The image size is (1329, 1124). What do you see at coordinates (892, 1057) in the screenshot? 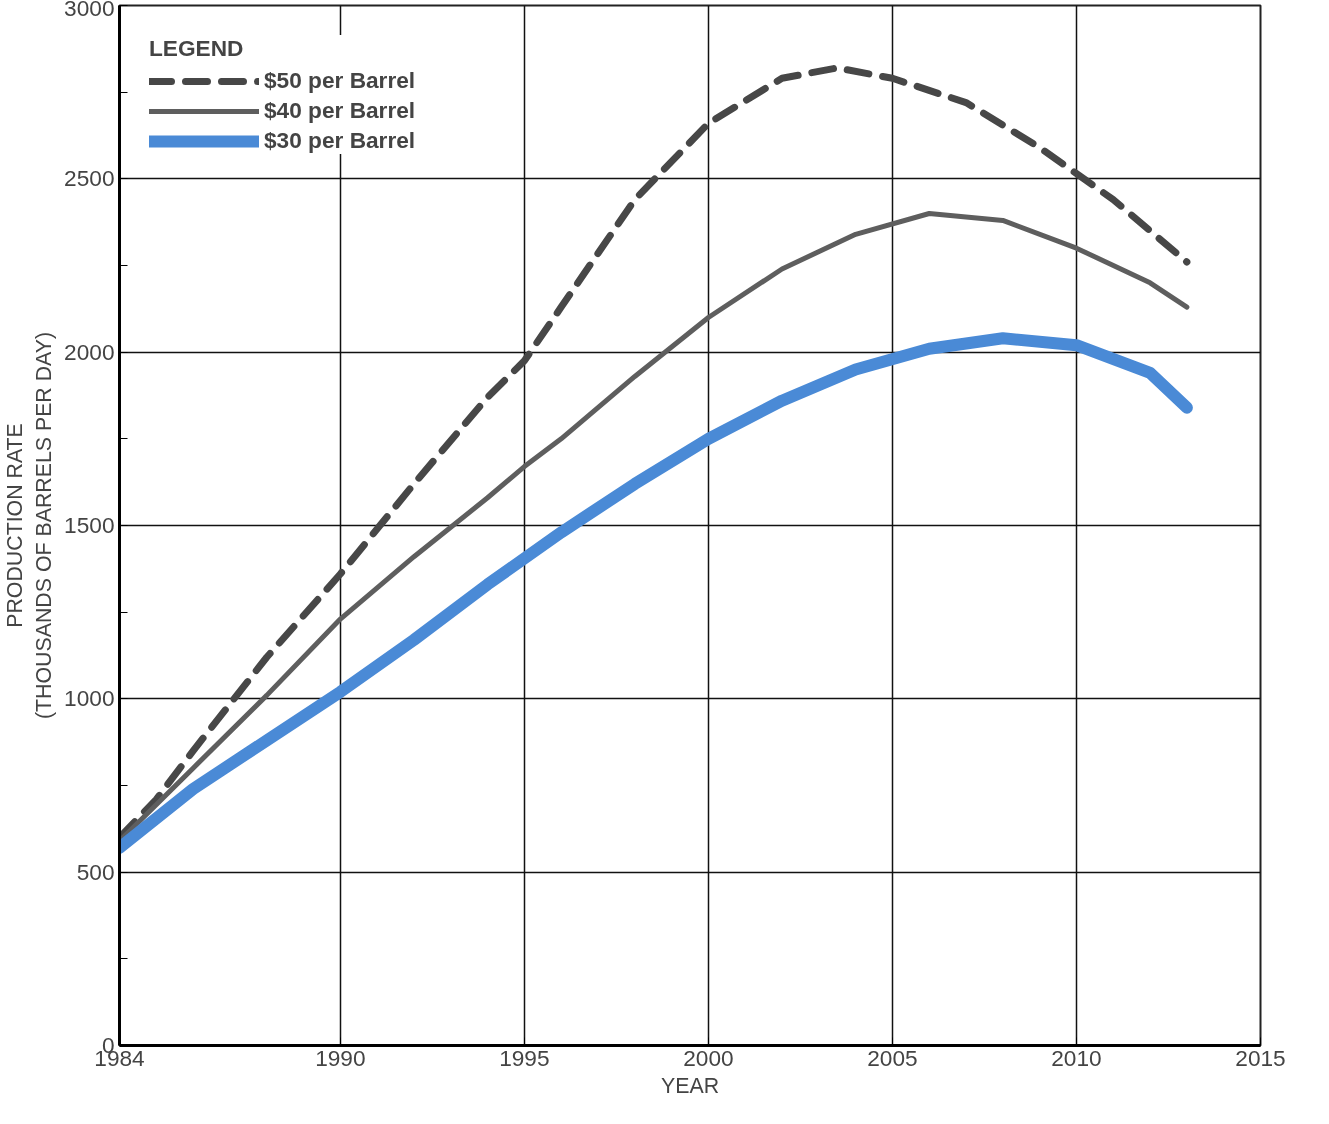
I see `x-tick-label: 2005` at bounding box center [892, 1057].